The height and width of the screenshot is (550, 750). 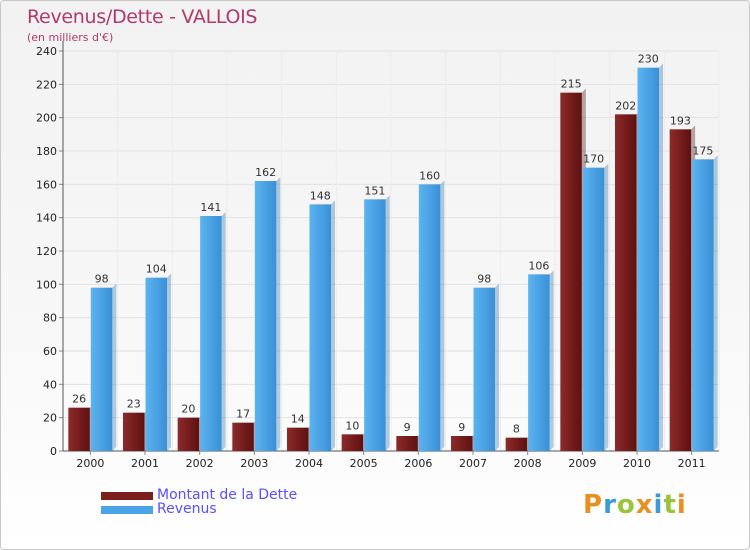 What do you see at coordinates (320, 195) in the screenshot?
I see `data-label-revenus: 148` at bounding box center [320, 195].